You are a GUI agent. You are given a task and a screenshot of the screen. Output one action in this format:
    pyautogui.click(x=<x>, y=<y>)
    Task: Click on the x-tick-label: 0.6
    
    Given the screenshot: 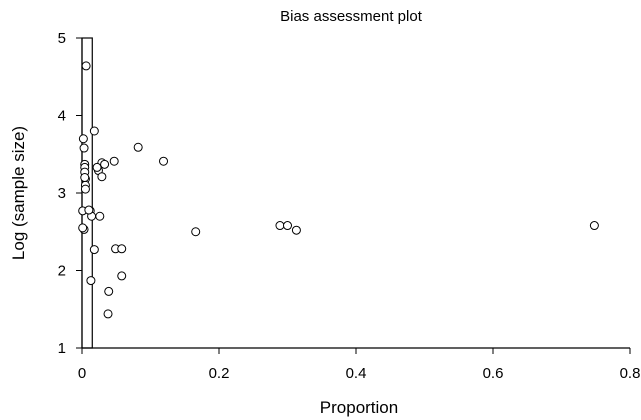 What is the action you would take?
    pyautogui.click(x=493, y=373)
    